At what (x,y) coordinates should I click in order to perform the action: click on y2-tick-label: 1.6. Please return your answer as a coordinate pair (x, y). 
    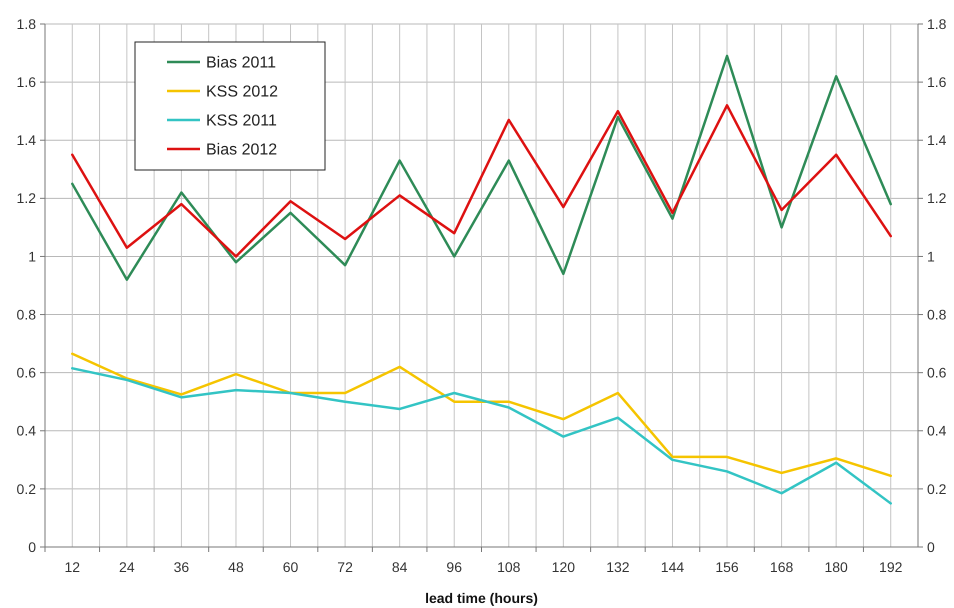
    Looking at the image, I should click on (937, 82).